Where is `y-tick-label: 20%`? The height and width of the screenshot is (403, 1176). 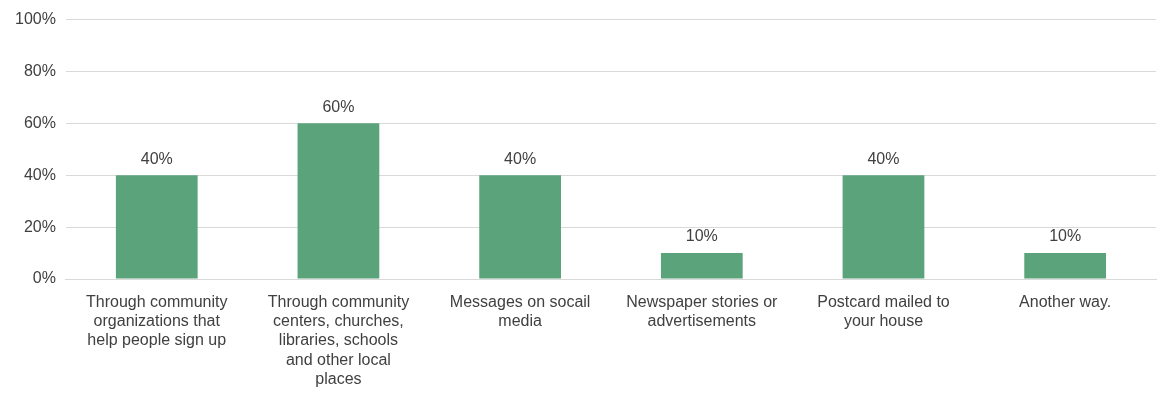
y-tick-label: 20% is located at coordinates (39, 226).